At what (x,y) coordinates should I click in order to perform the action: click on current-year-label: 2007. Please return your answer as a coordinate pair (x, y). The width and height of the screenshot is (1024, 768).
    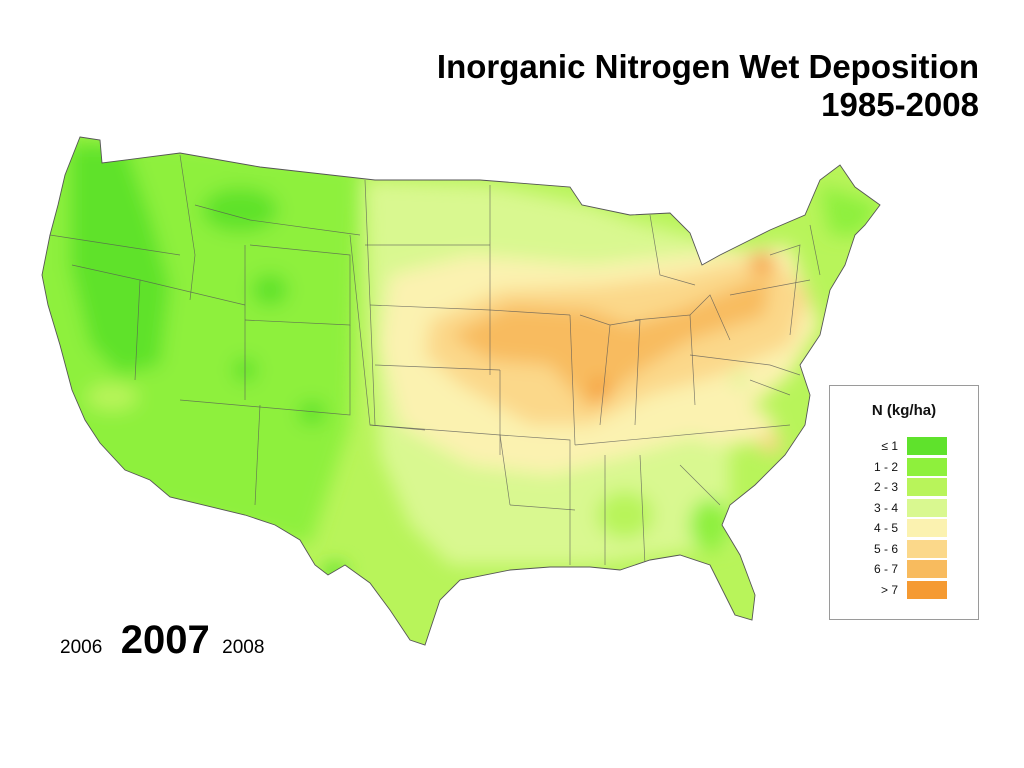
    Looking at the image, I should click on (165, 640).